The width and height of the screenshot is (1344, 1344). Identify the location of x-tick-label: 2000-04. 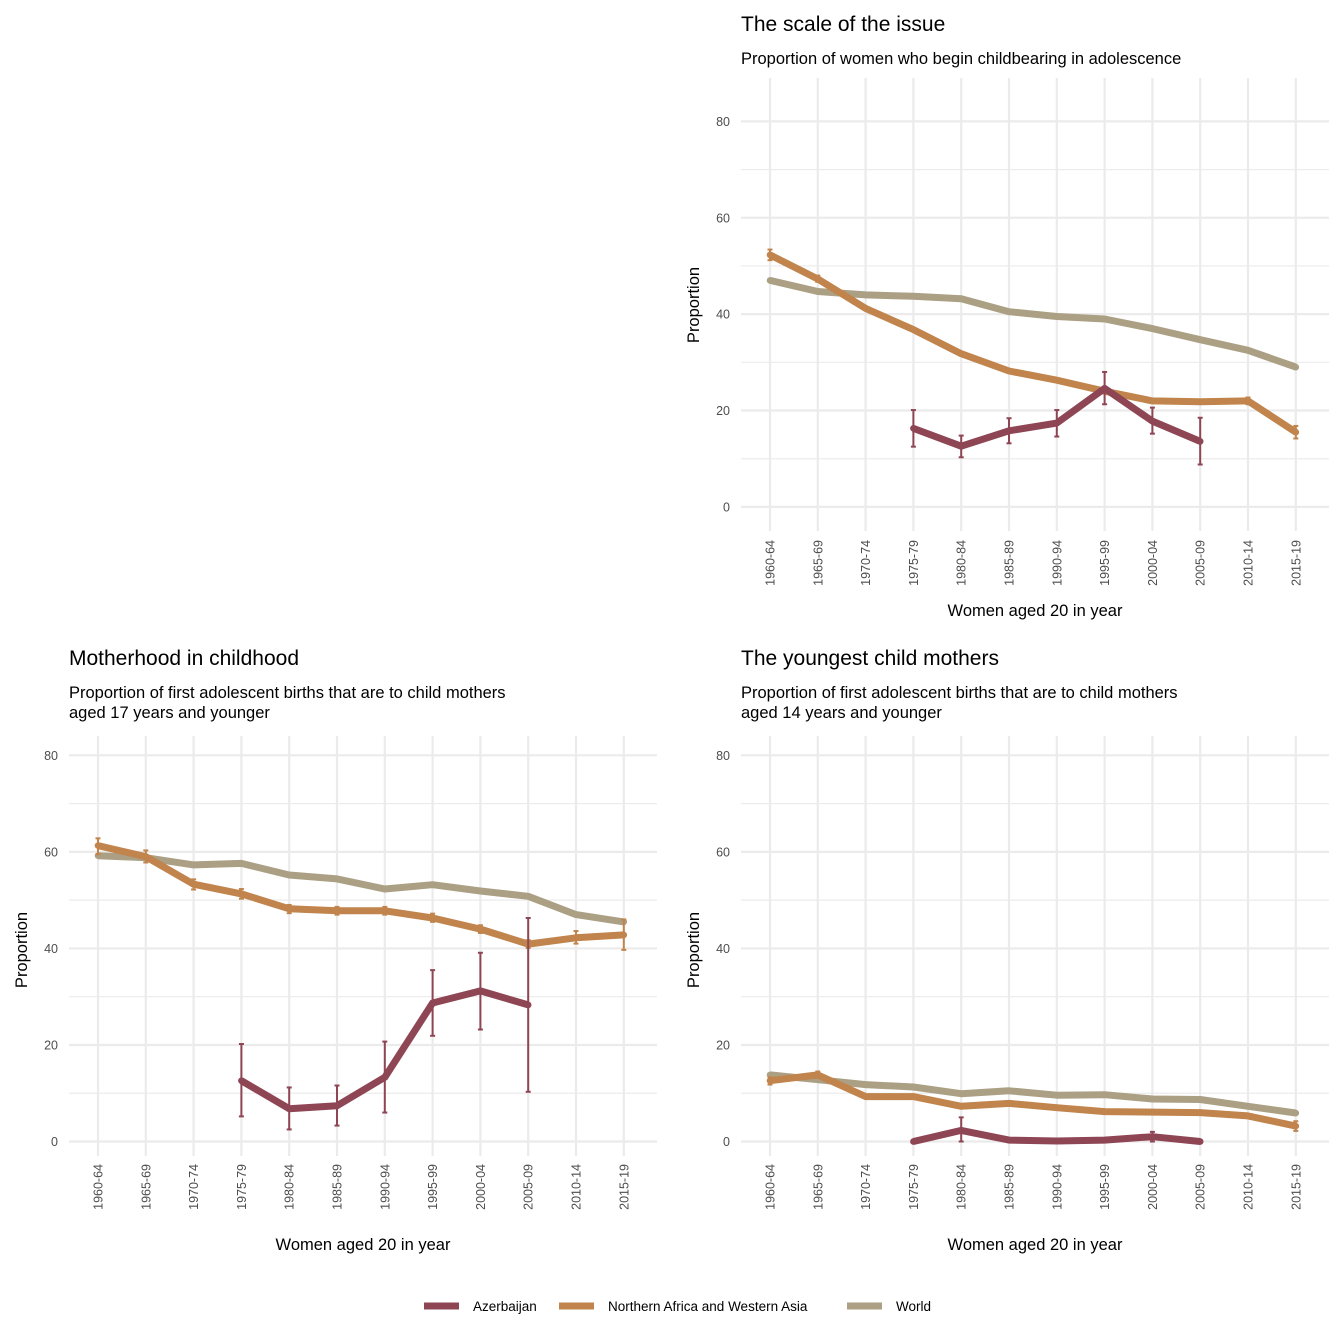
(481, 1187).